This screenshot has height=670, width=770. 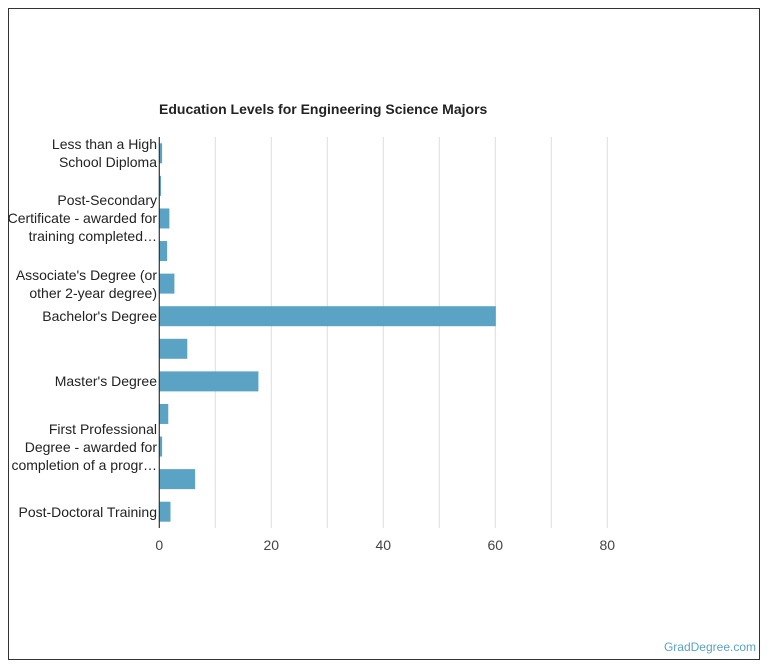 What do you see at coordinates (104, 153) in the screenshot?
I see `category-label: Less than a High School Diploma` at bounding box center [104, 153].